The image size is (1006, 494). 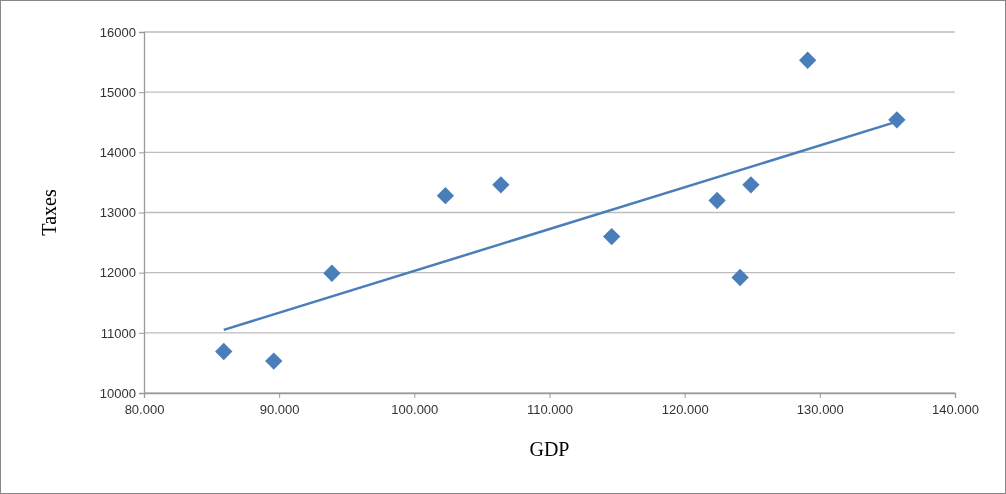 I want to click on x-tick-label: 80.000, so click(x=144, y=409).